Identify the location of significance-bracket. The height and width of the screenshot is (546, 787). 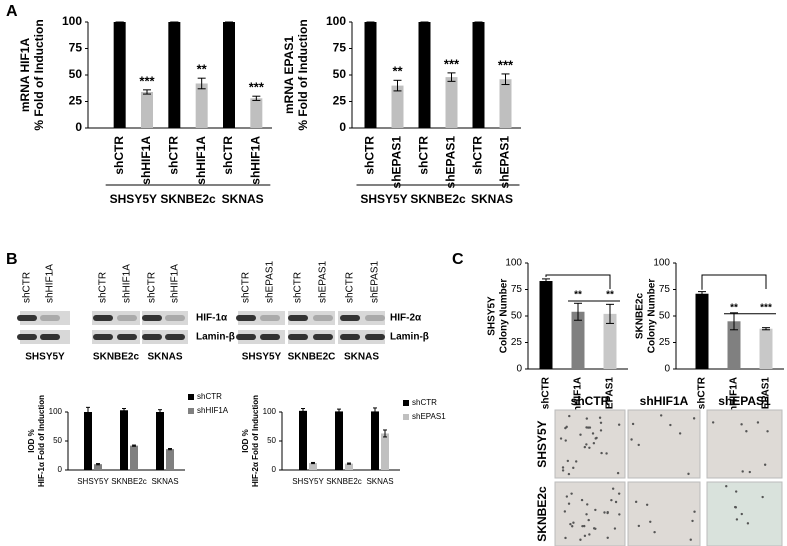
(734, 282).